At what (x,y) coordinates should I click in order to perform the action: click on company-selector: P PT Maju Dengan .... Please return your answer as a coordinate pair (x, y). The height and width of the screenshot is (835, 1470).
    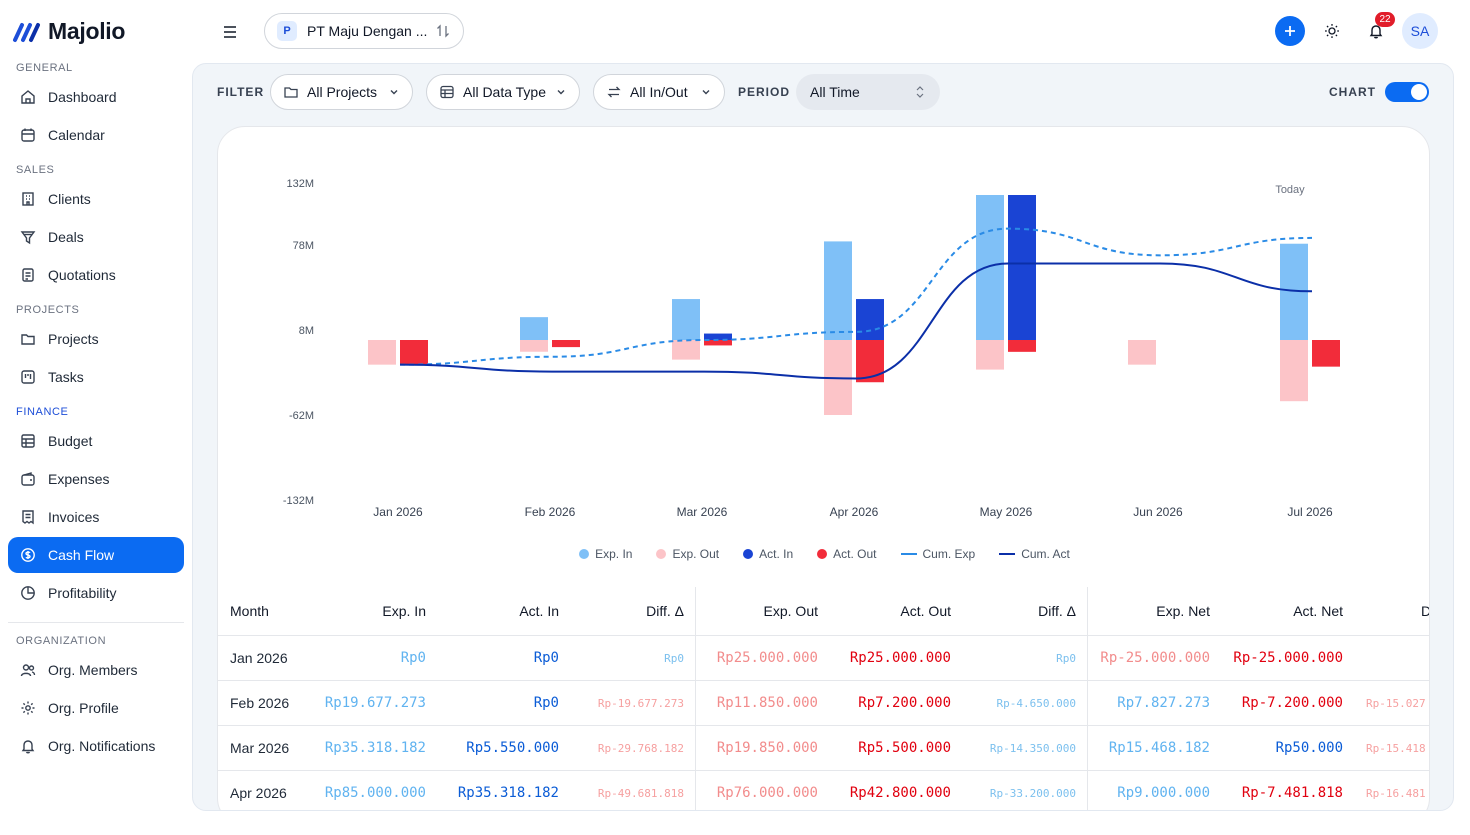
    Looking at the image, I should click on (364, 31).